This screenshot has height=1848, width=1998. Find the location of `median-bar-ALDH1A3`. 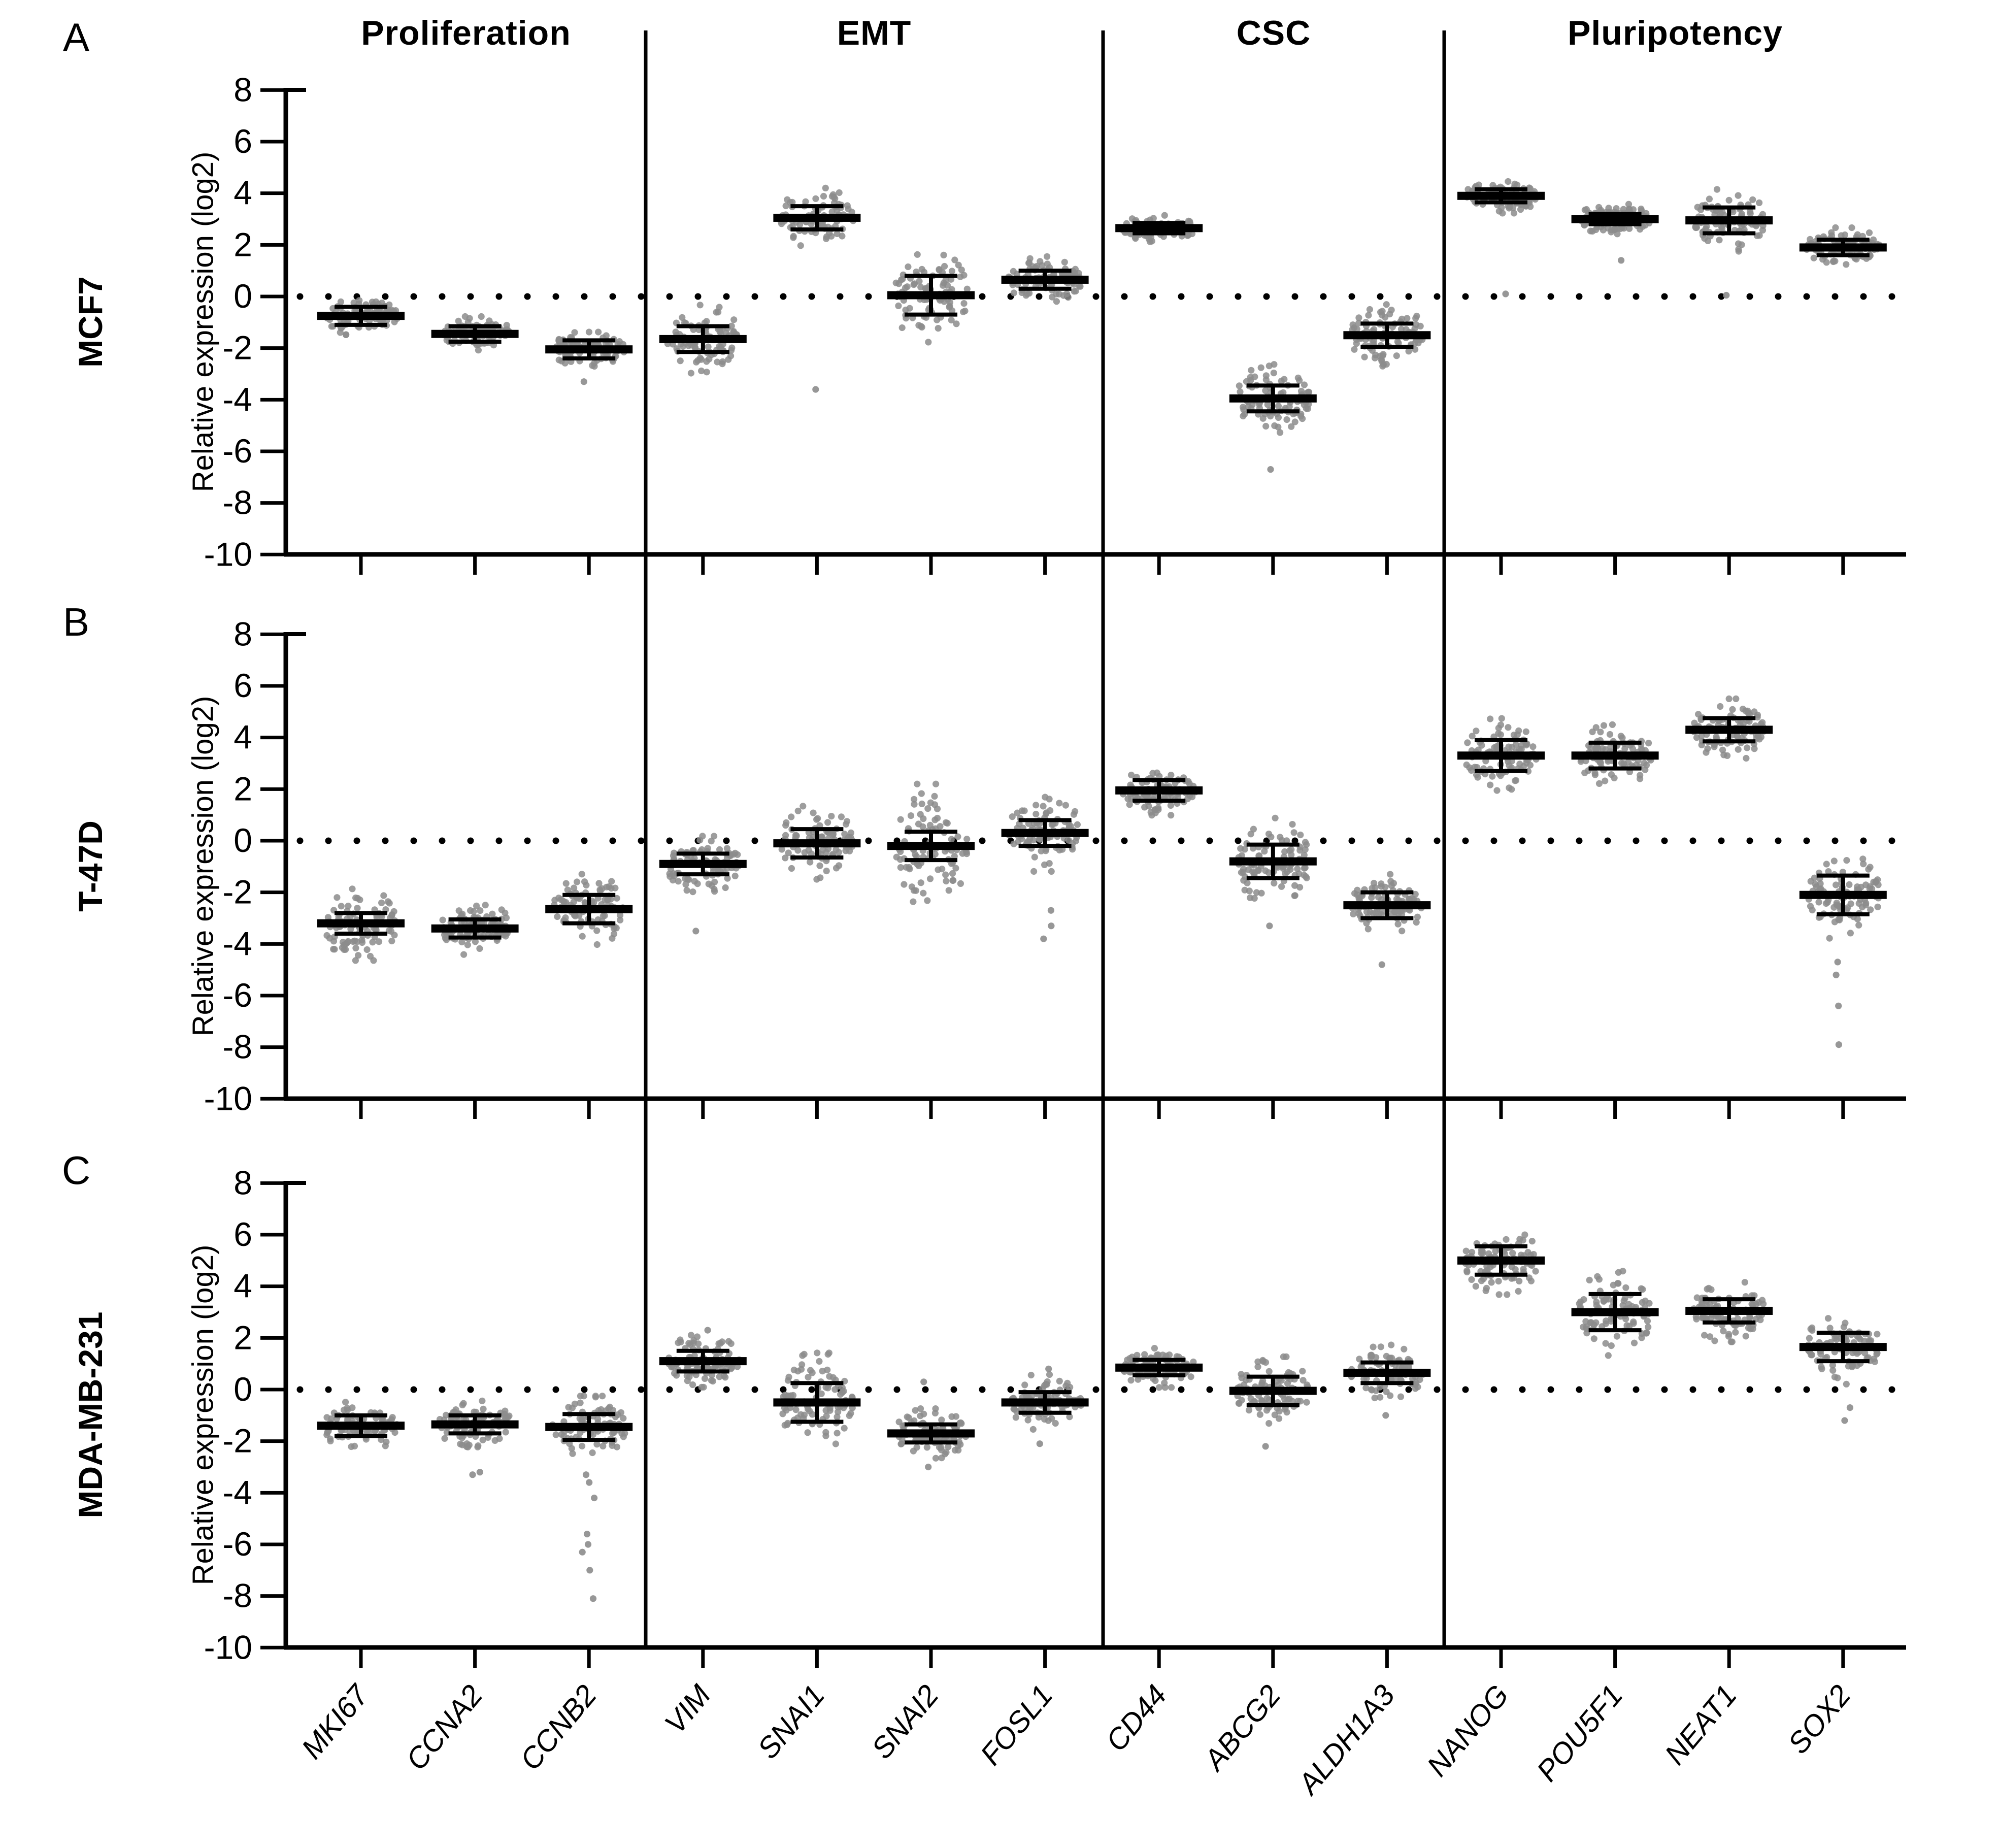

median-bar-ALDH1A3 is located at coordinates (1387, 335).